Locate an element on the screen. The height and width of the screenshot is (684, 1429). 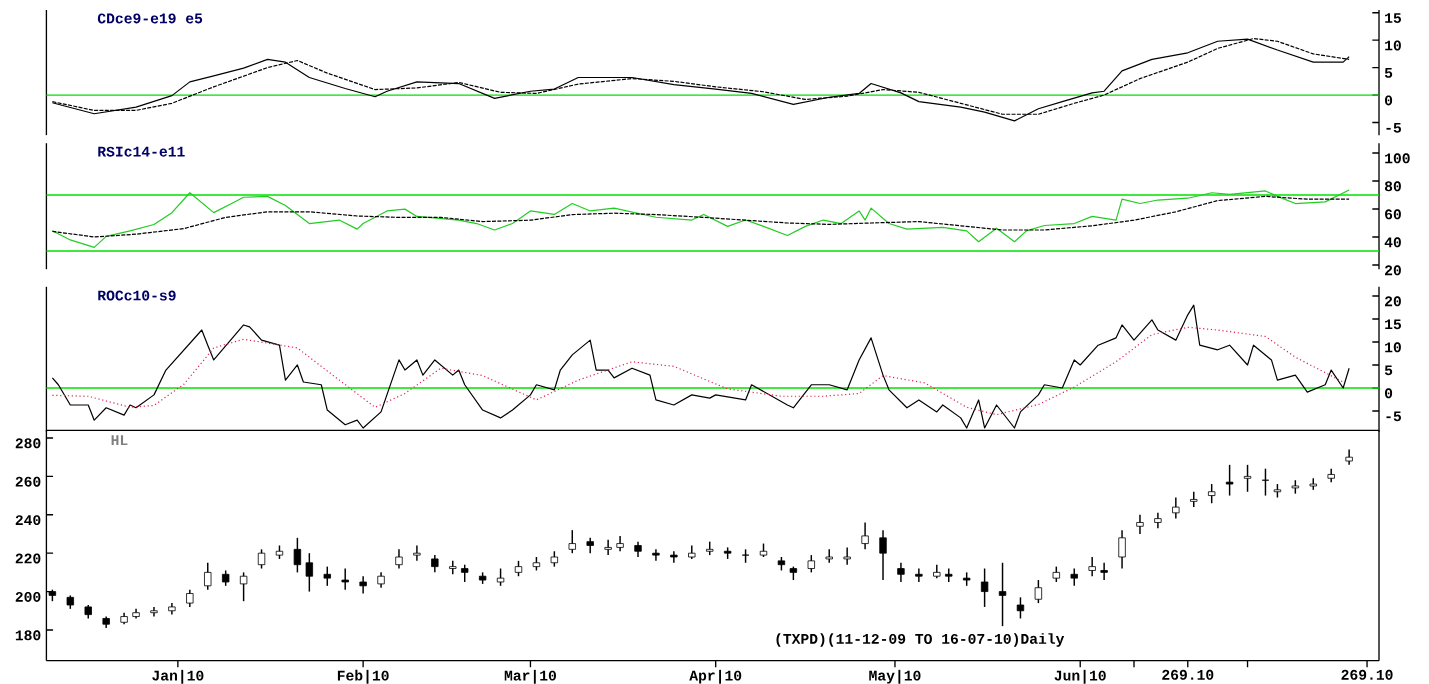
y-tick-label: 80 is located at coordinates (1392, 186).